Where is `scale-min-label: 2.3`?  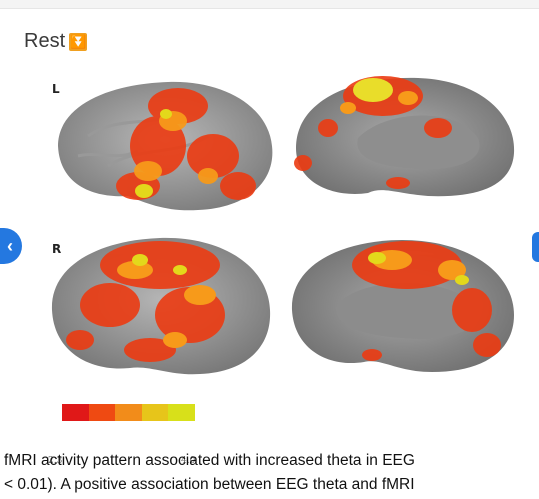 scale-min-label: 2.3 is located at coordinates (55, 461).